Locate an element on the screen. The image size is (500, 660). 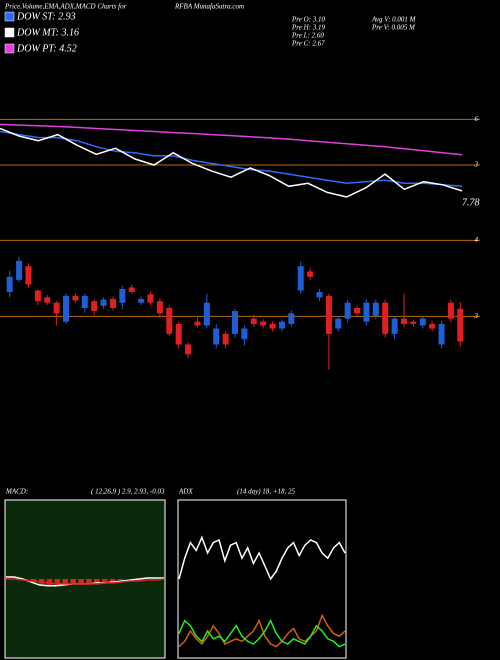
annotation: 7.78 is located at coordinates (471, 202).